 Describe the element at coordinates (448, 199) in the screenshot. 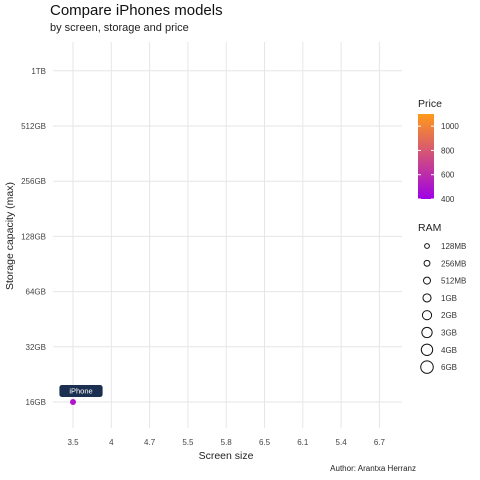

I see `price-legend-label: 400` at that location.